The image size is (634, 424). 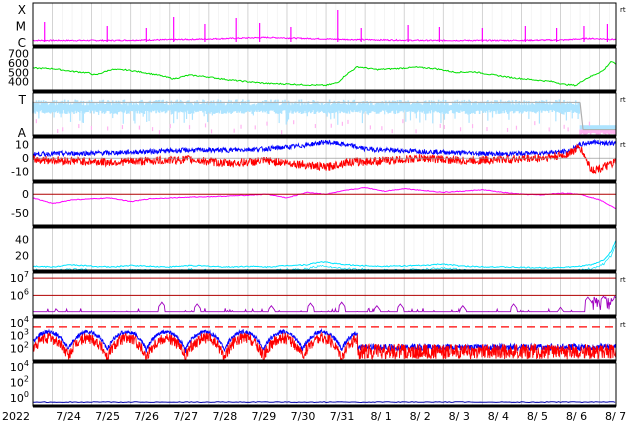 I want to click on y-tick-speed: 400, so click(x=18, y=82).